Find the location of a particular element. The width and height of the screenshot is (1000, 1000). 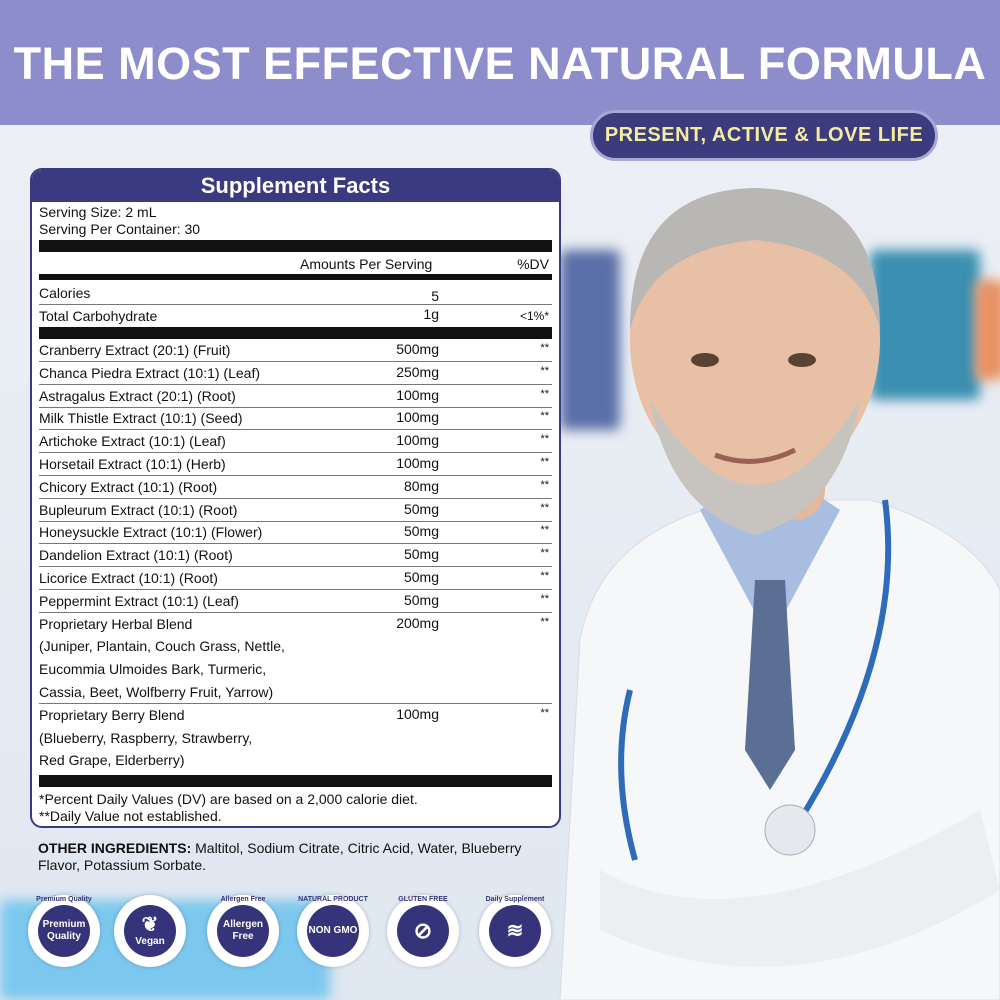

badge-center-text: ❦ Vegan is located at coordinates (150, 931).